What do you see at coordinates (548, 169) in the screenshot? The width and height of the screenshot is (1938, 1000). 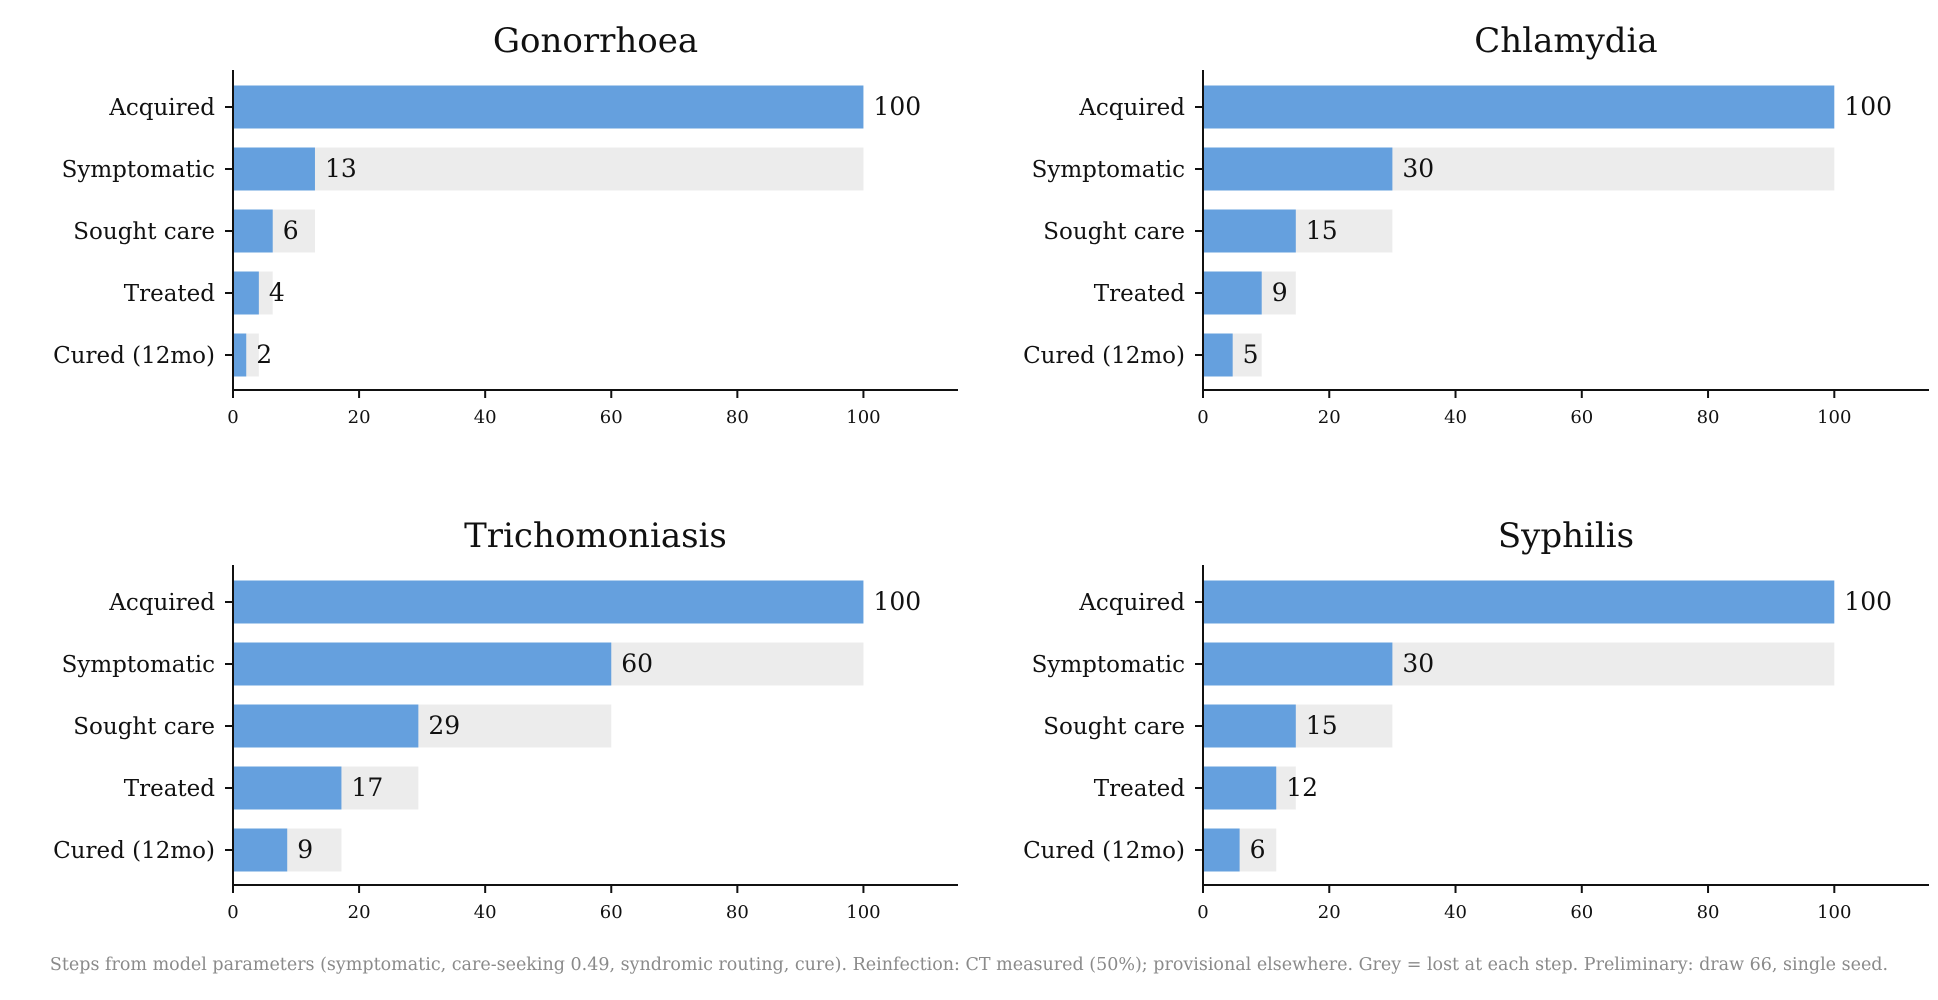 I see `lost-bar` at bounding box center [548, 169].